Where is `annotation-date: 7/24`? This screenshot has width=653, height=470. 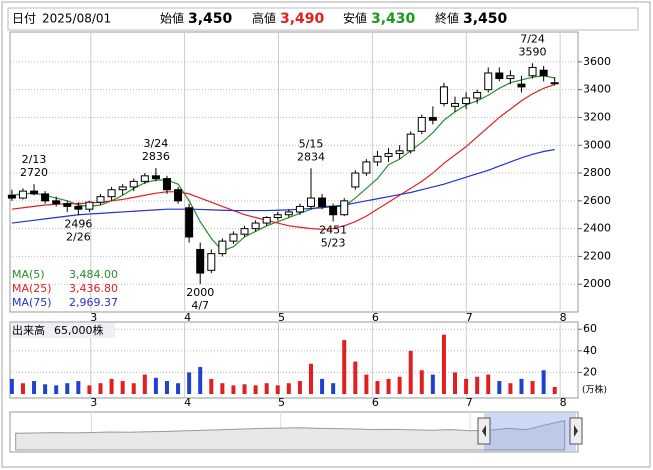 annotation-date: 7/24 is located at coordinates (532, 38).